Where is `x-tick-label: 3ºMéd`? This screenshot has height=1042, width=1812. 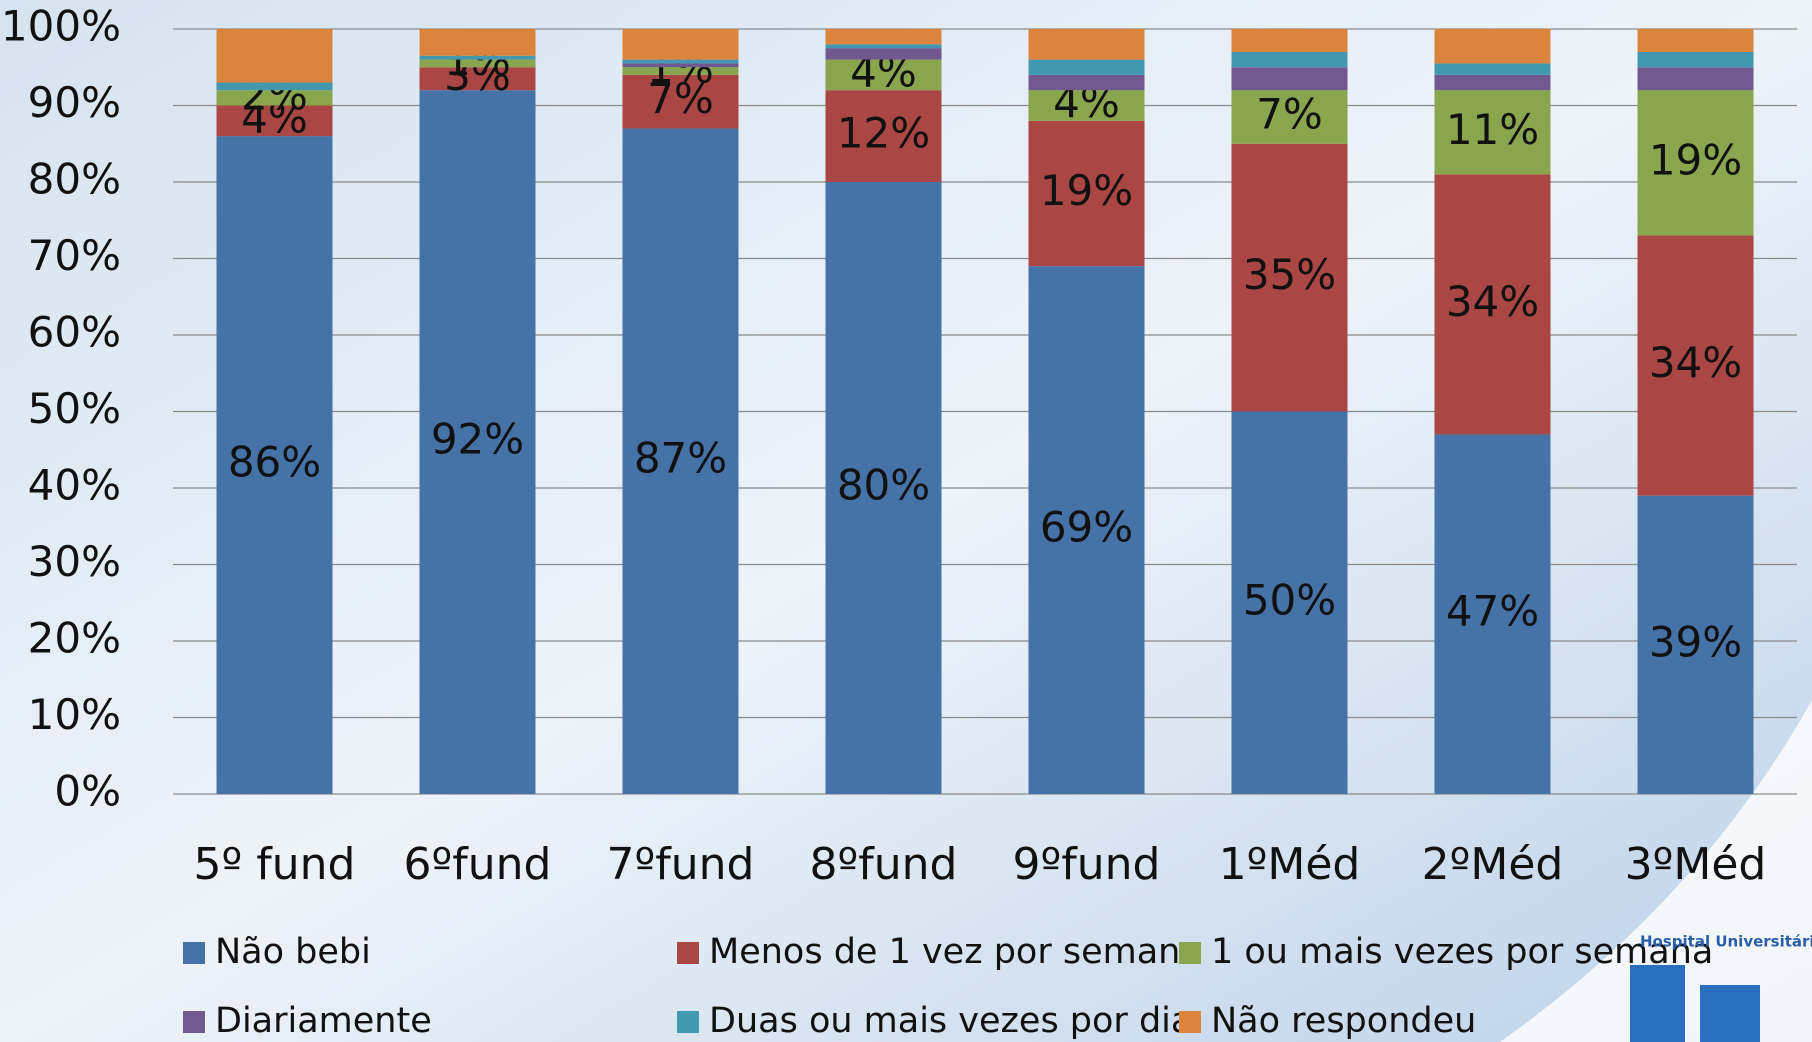
x-tick-label: 3ºMéd is located at coordinates (1696, 864).